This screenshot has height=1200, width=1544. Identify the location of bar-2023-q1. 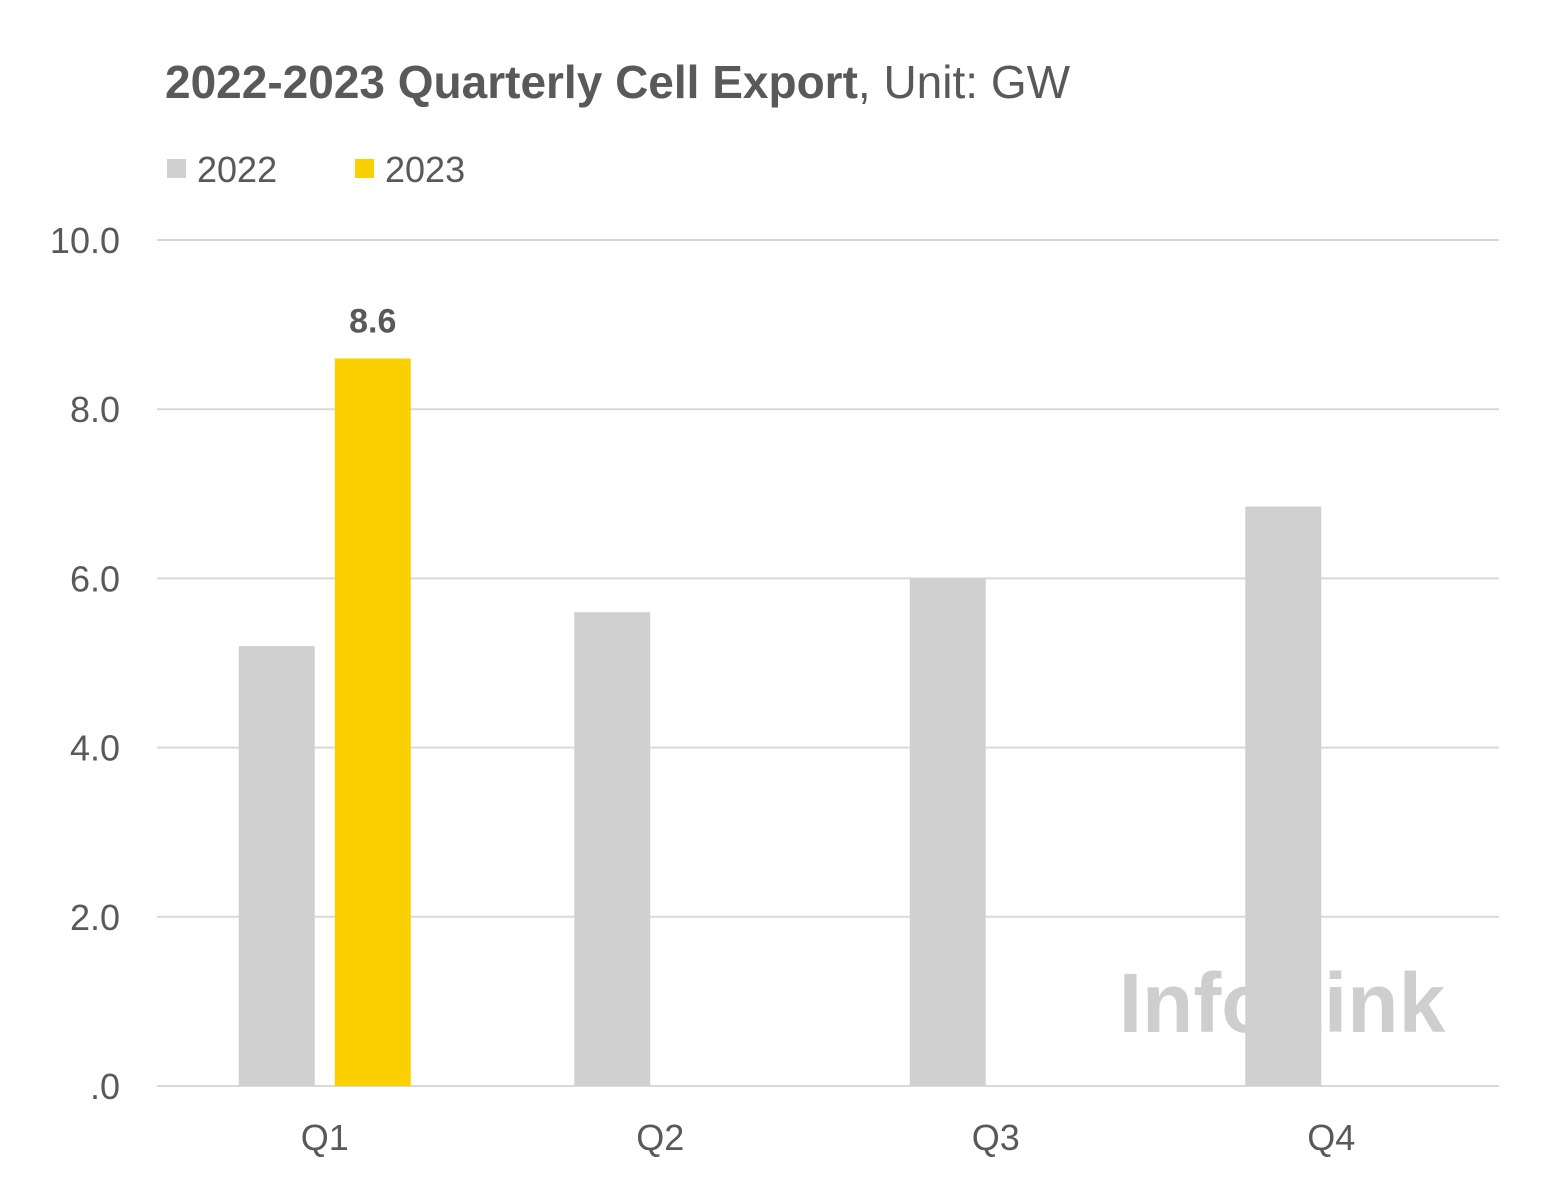
(372, 722).